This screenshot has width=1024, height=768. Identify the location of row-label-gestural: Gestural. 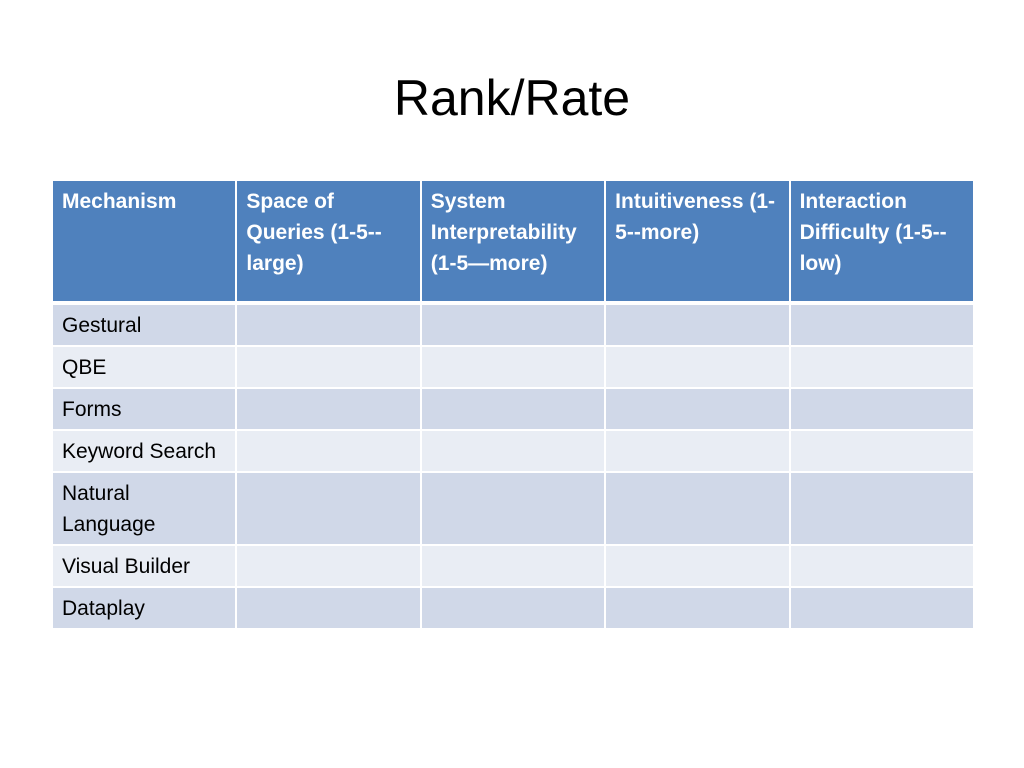
(144, 324).